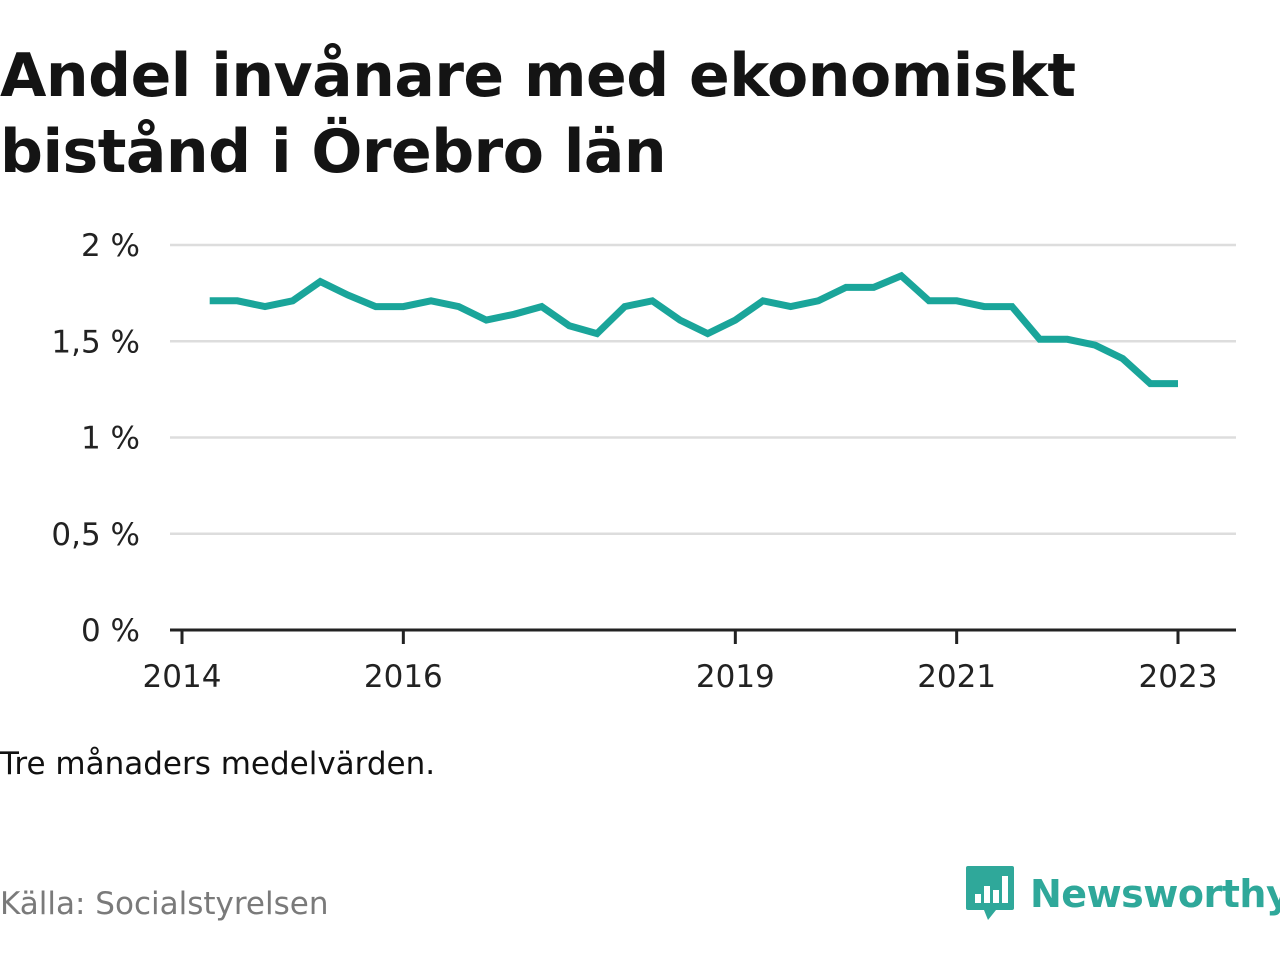 Image resolution: width=1280 pixels, height=960 pixels. Describe the element at coordinates (95, 342) in the screenshot. I see `y-tick-label: 1,5 %` at that location.